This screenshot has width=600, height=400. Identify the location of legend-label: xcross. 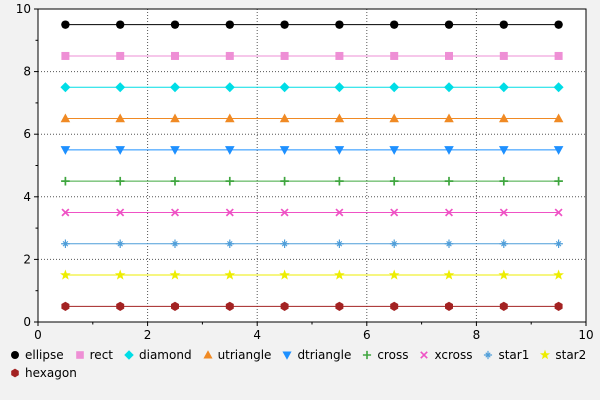
(453, 355).